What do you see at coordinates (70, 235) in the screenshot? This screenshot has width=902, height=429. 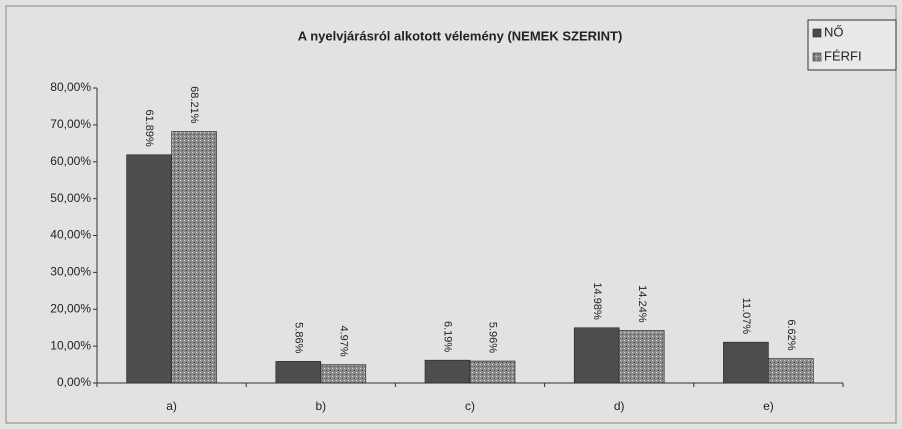 I see `y-tick-label: 40,00%` at bounding box center [70, 235].